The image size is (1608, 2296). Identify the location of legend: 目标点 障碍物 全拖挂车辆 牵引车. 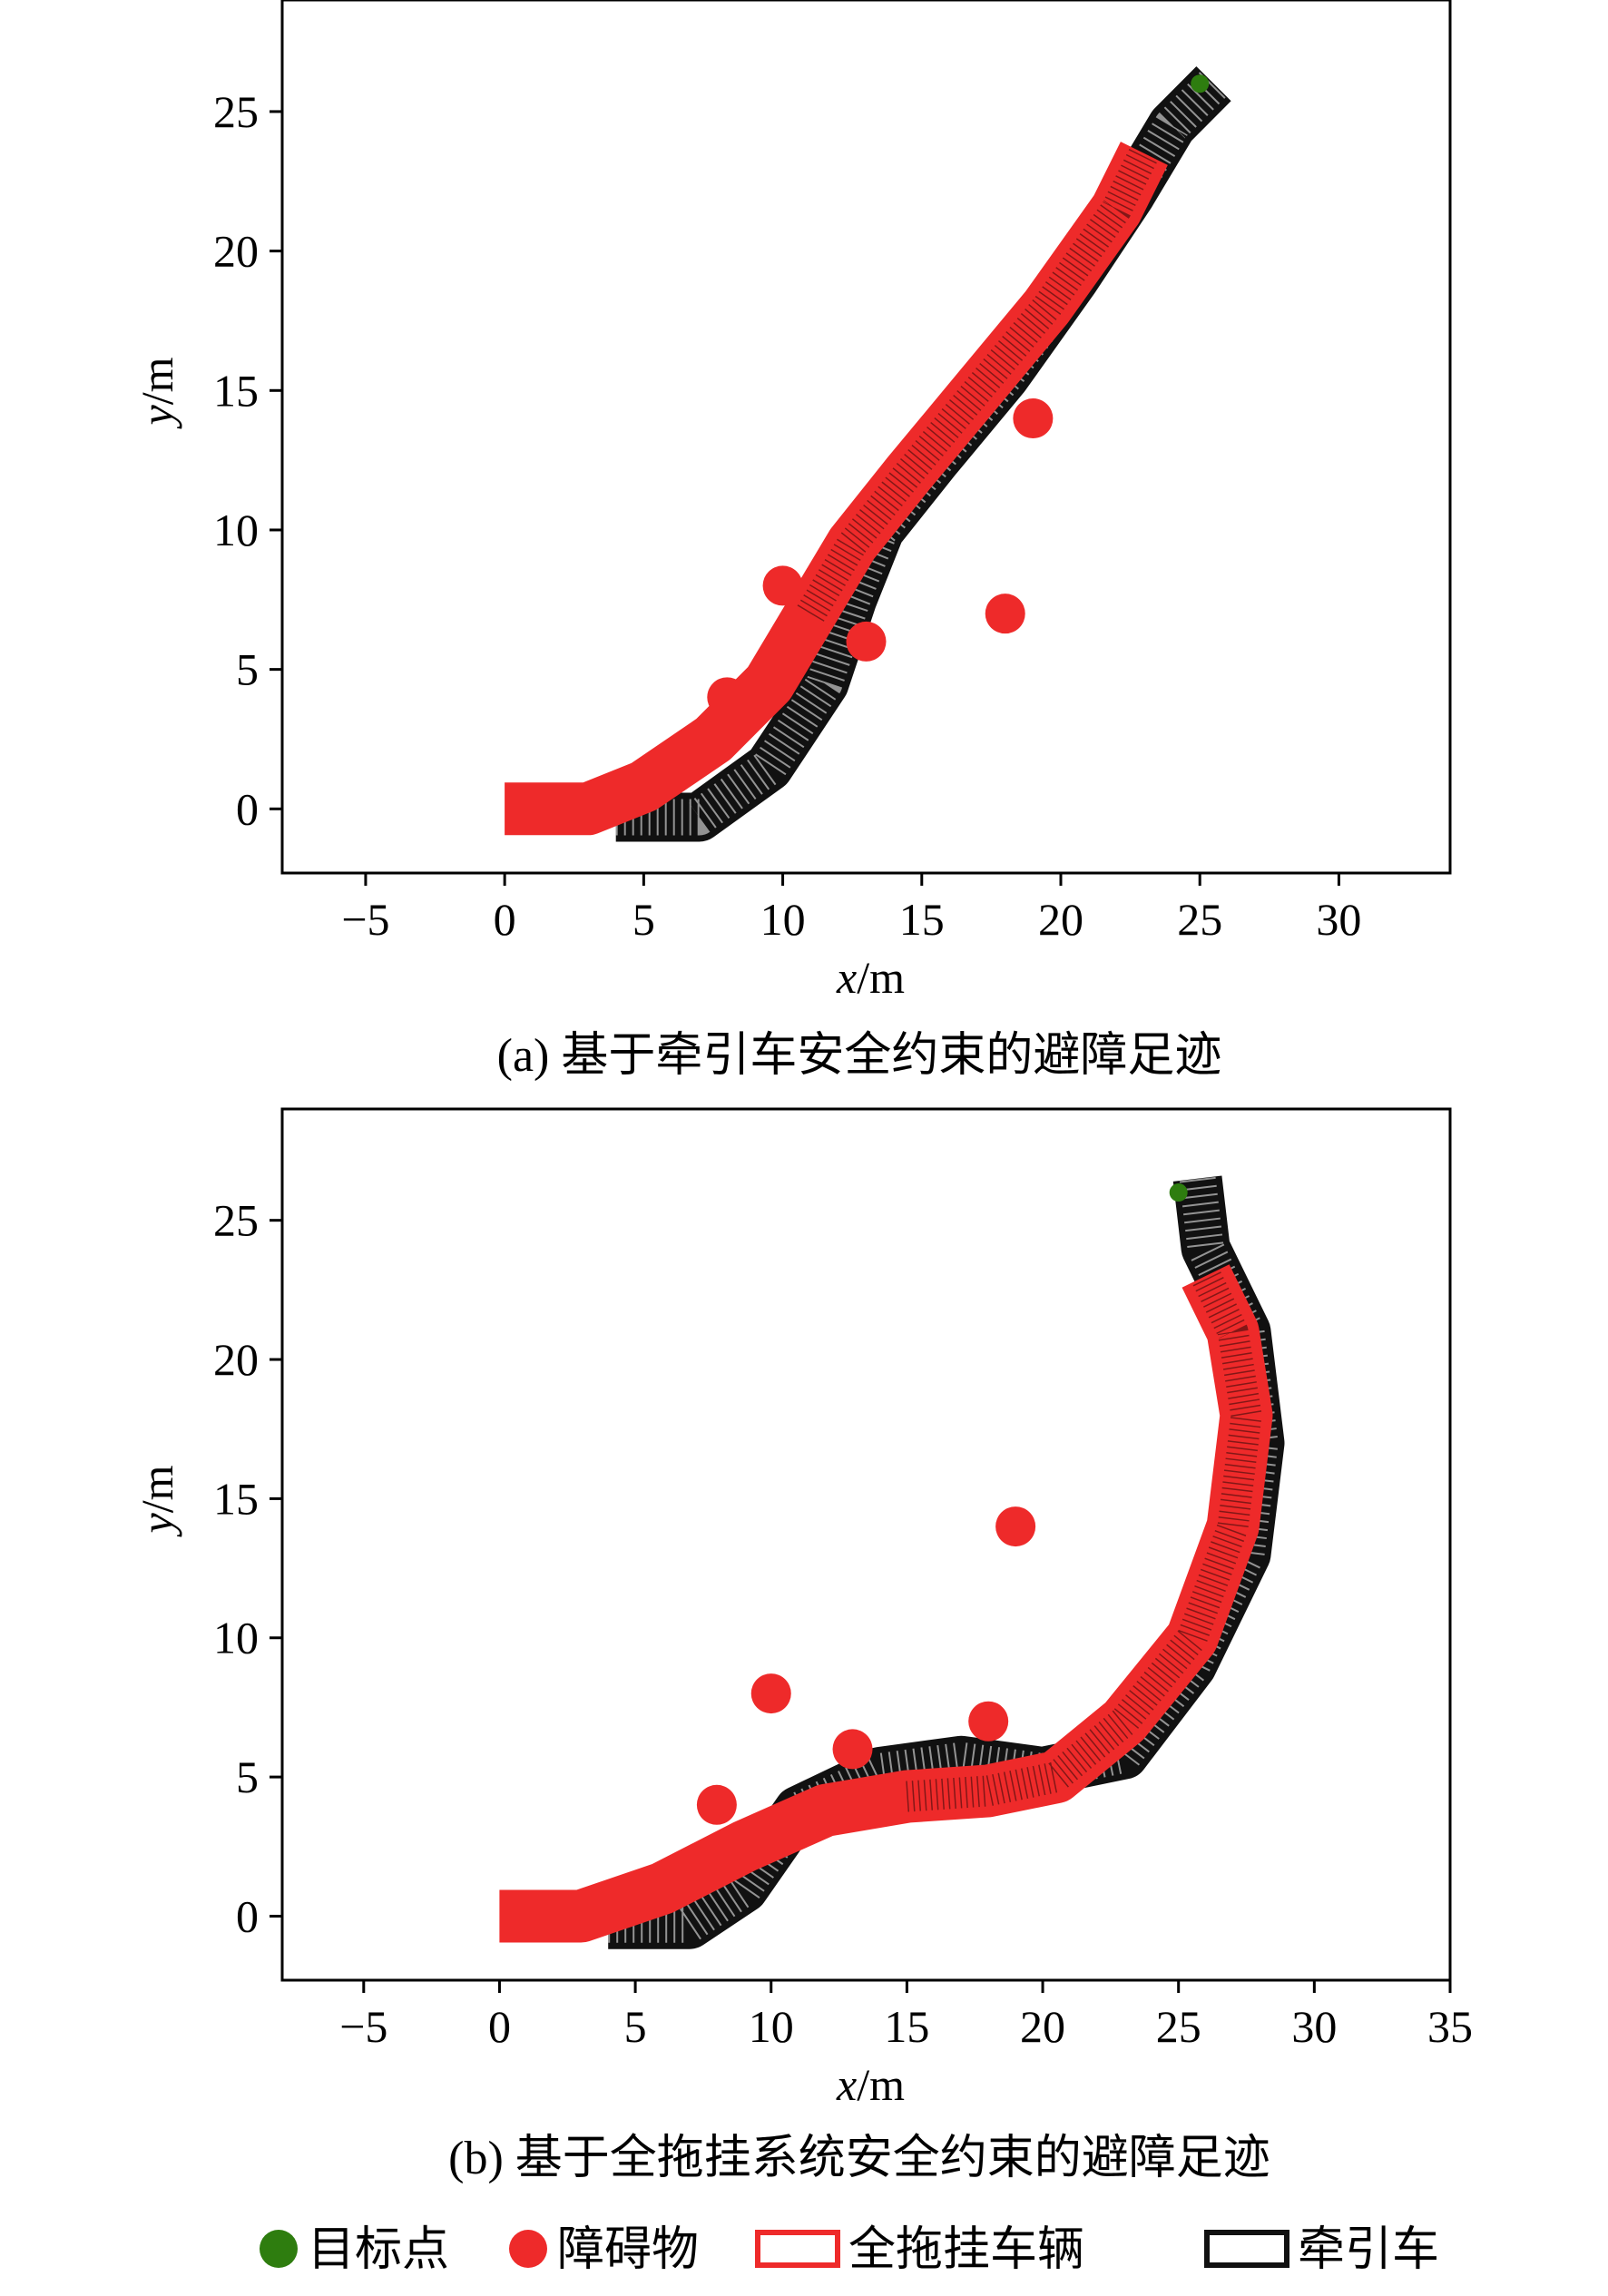
(849, 2250).